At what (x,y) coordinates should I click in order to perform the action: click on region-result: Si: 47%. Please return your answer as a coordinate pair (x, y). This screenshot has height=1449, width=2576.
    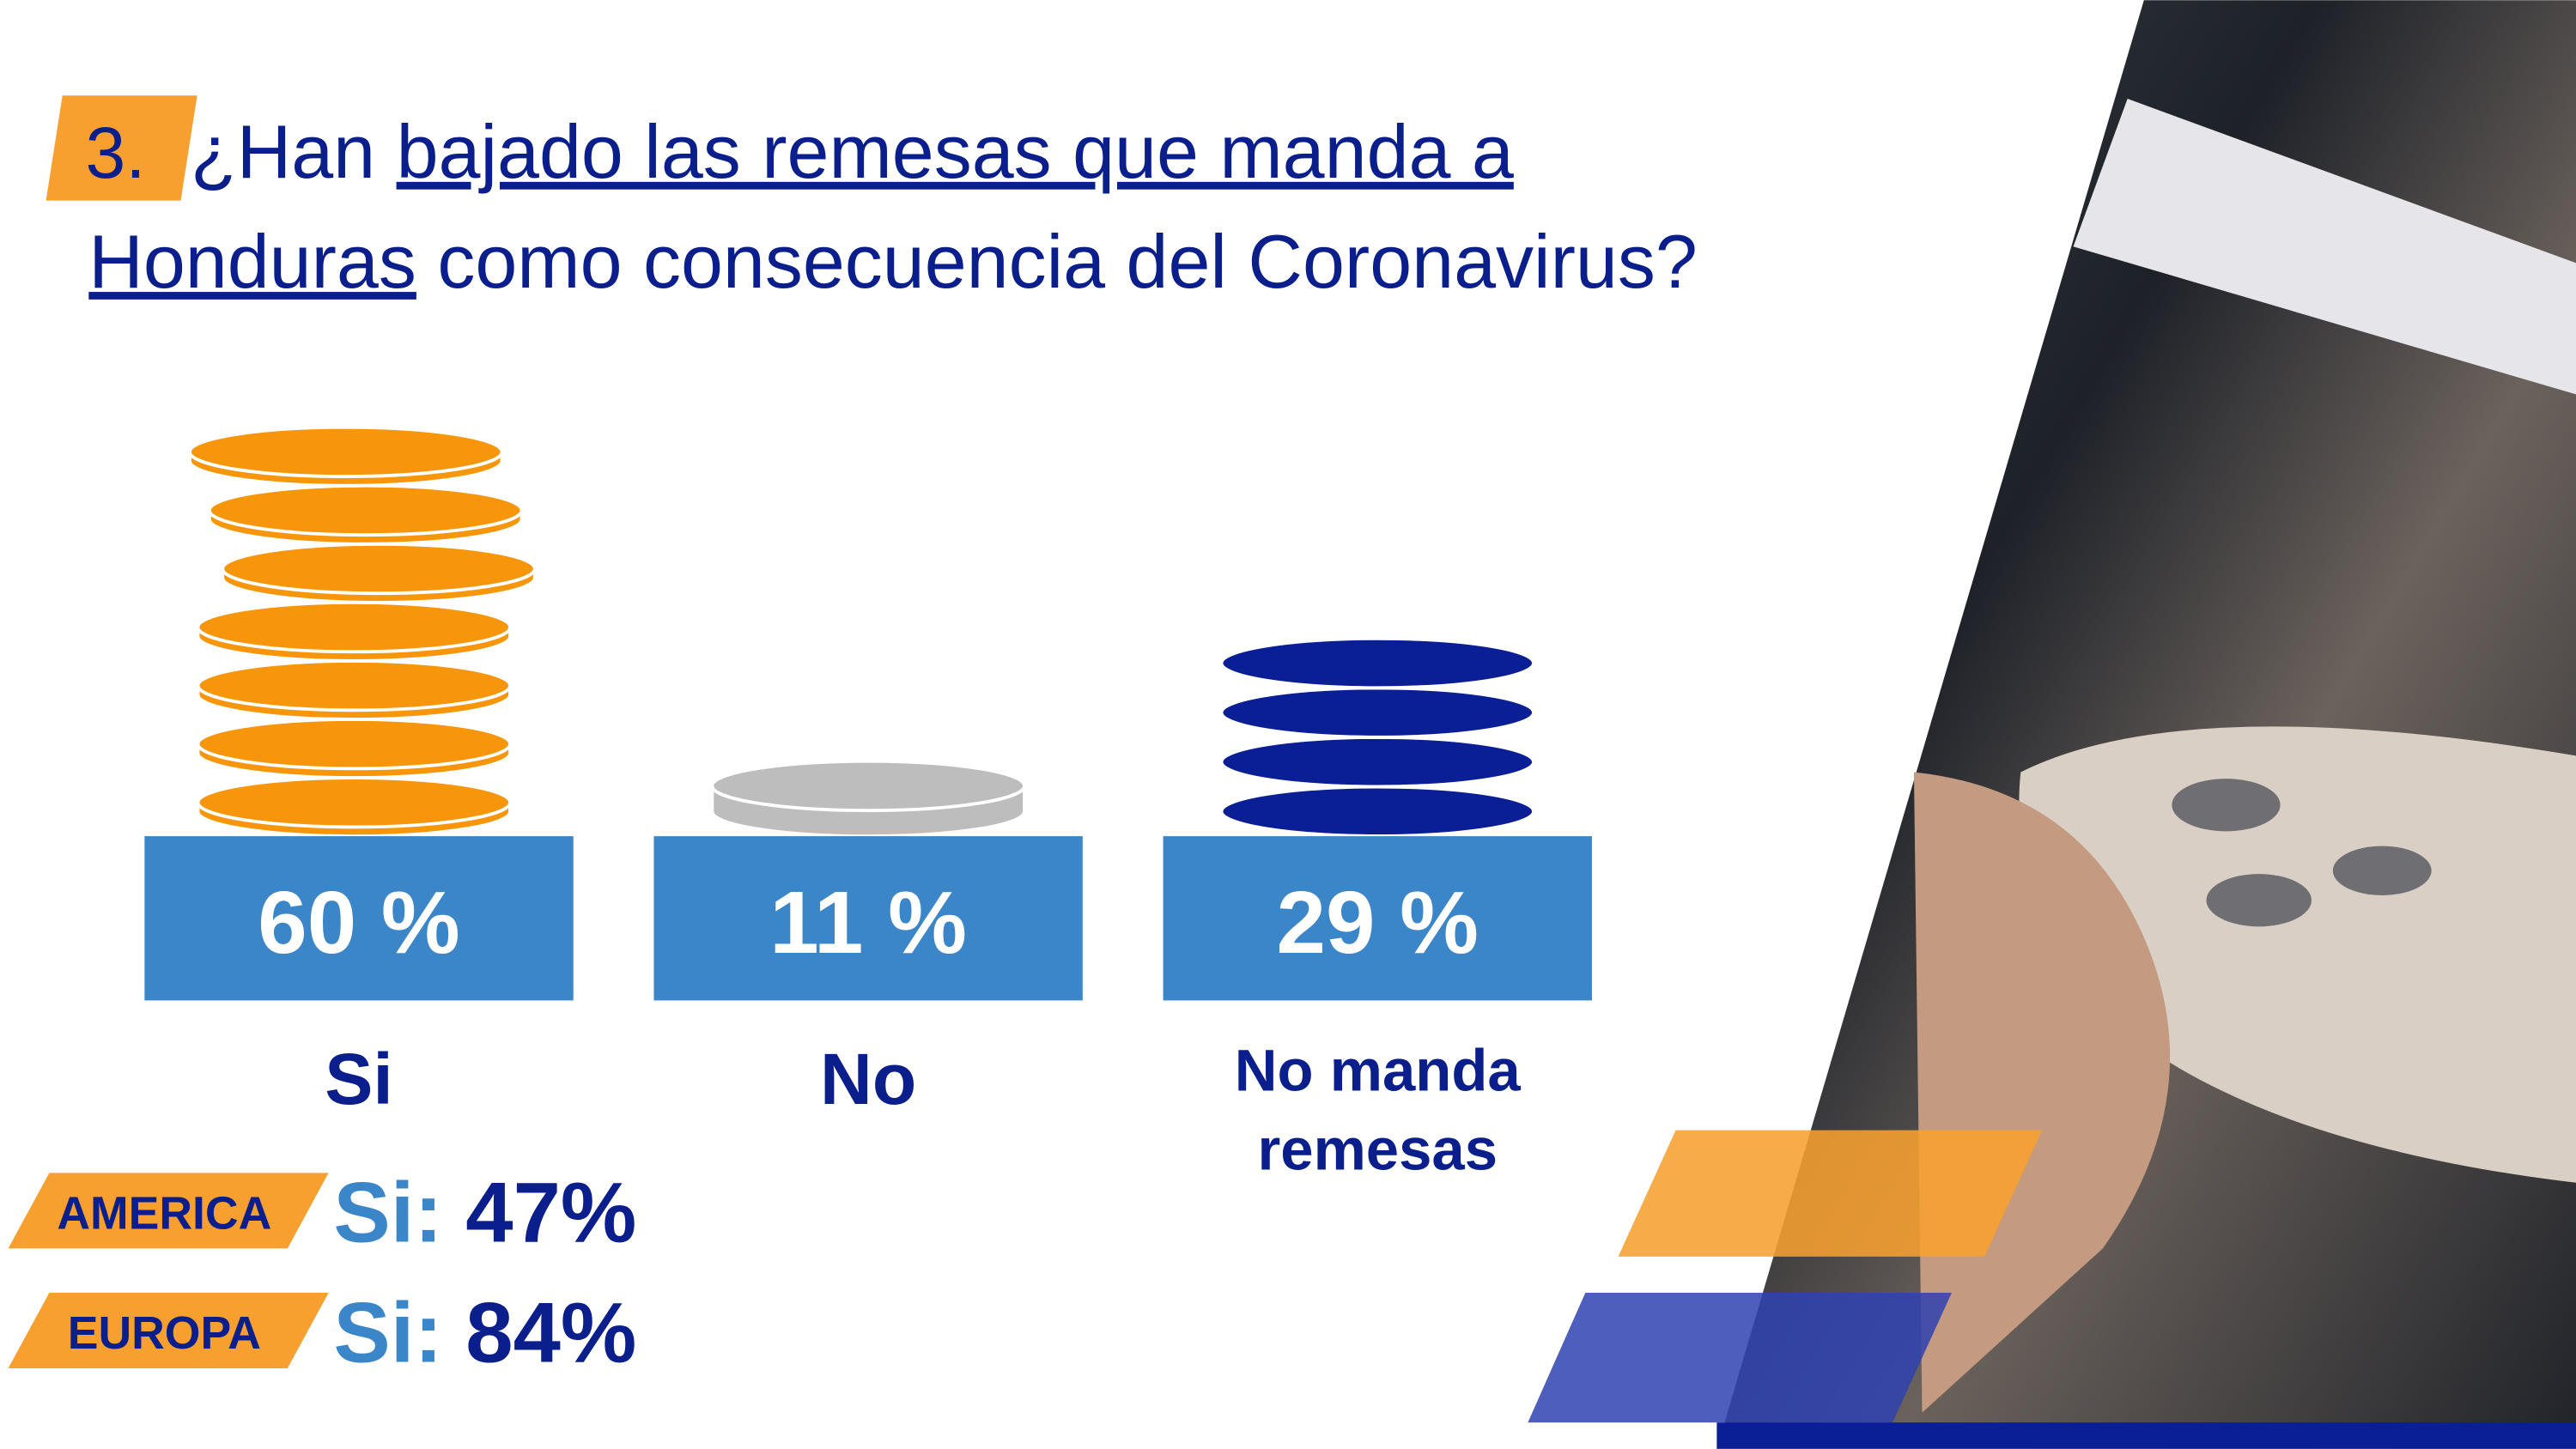
    Looking at the image, I should click on (485, 1213).